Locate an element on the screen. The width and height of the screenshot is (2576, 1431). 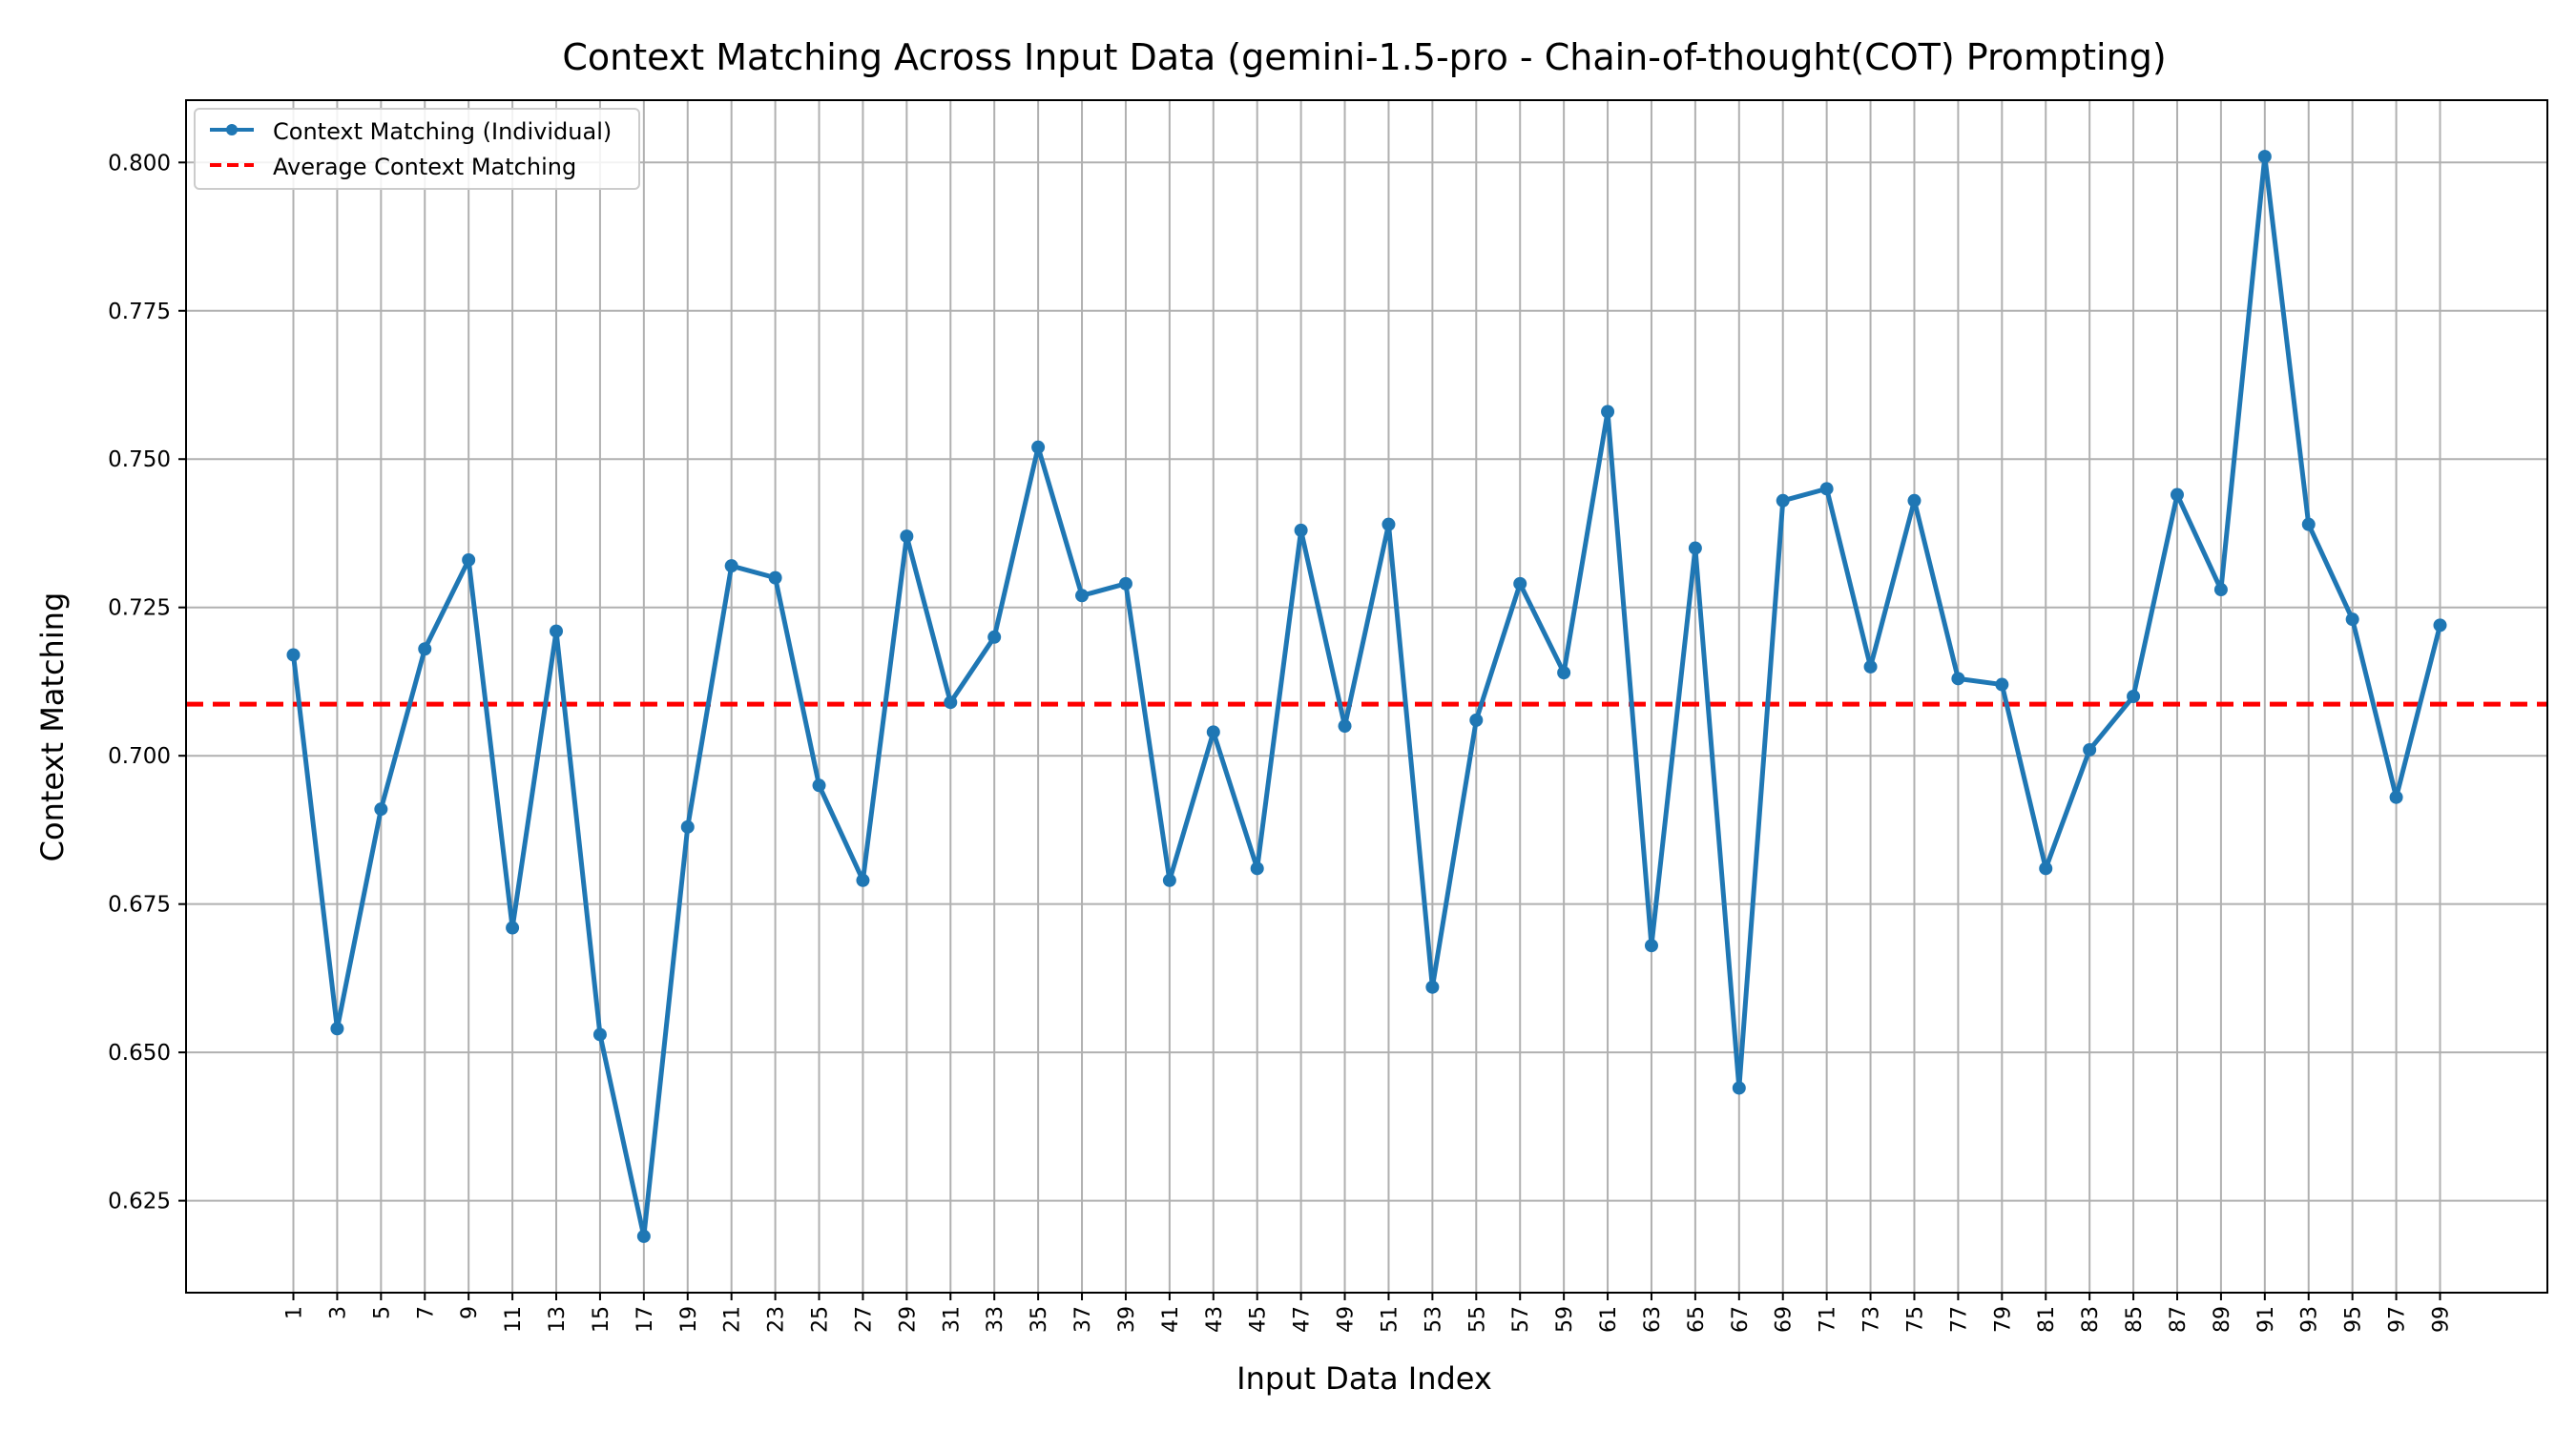
y-tick-label: 0.750 is located at coordinates (139, 459).